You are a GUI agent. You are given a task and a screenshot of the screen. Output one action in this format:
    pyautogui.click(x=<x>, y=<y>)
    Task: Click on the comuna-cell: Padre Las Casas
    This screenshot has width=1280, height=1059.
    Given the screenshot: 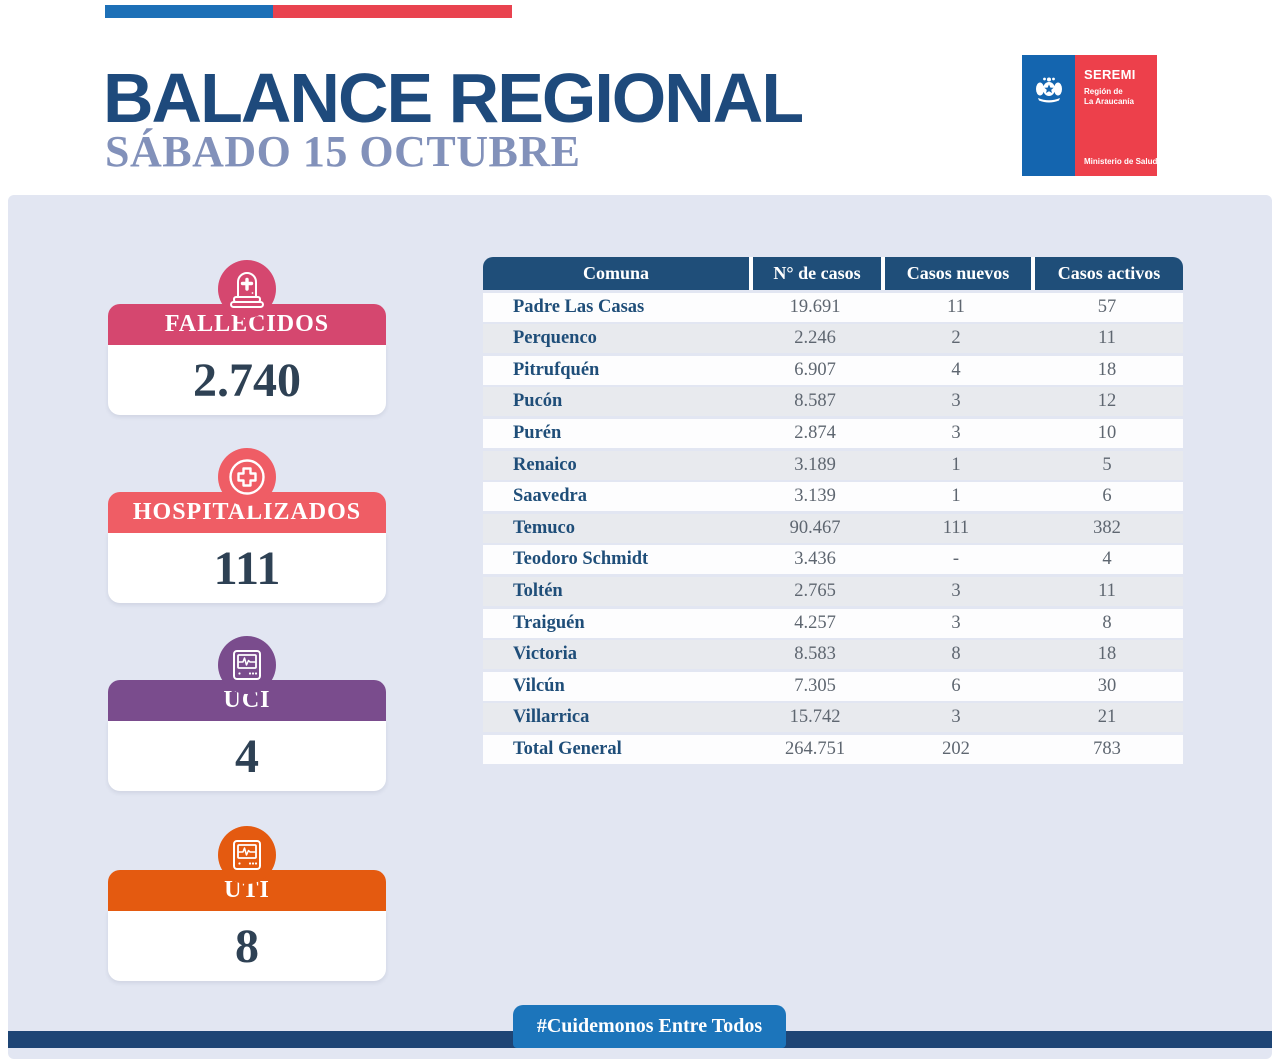 What is the action you would take?
    pyautogui.click(x=579, y=306)
    